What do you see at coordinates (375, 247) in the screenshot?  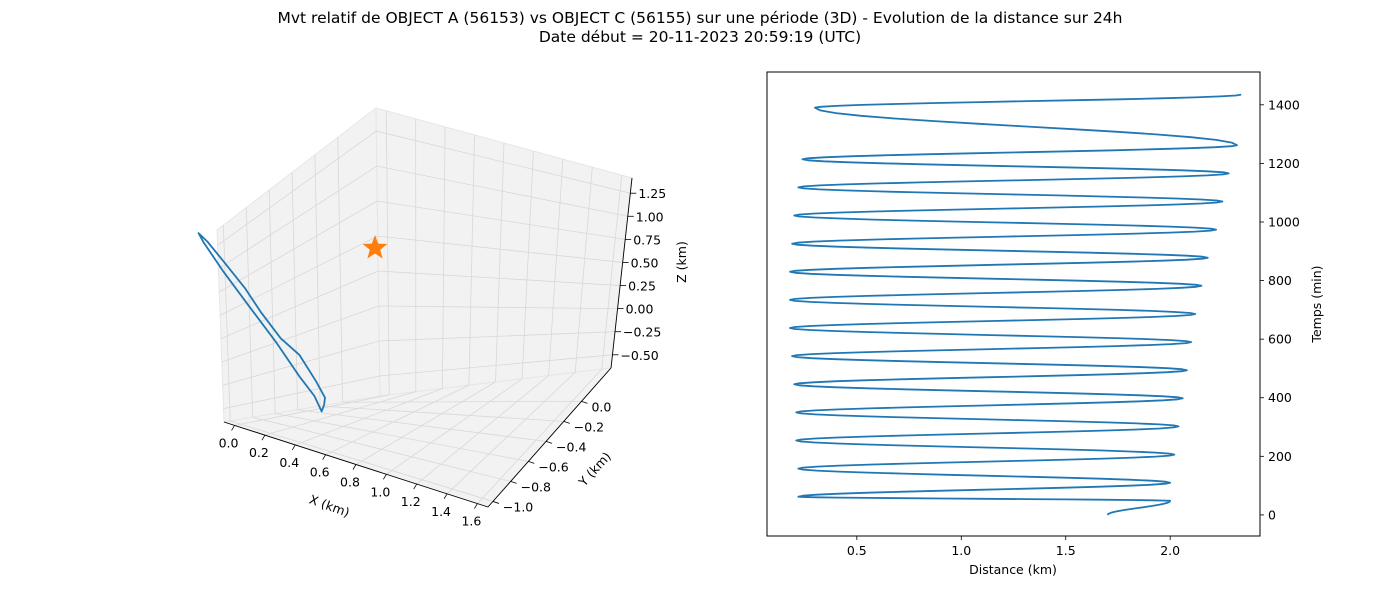 I see `origin-star-marker` at bounding box center [375, 247].